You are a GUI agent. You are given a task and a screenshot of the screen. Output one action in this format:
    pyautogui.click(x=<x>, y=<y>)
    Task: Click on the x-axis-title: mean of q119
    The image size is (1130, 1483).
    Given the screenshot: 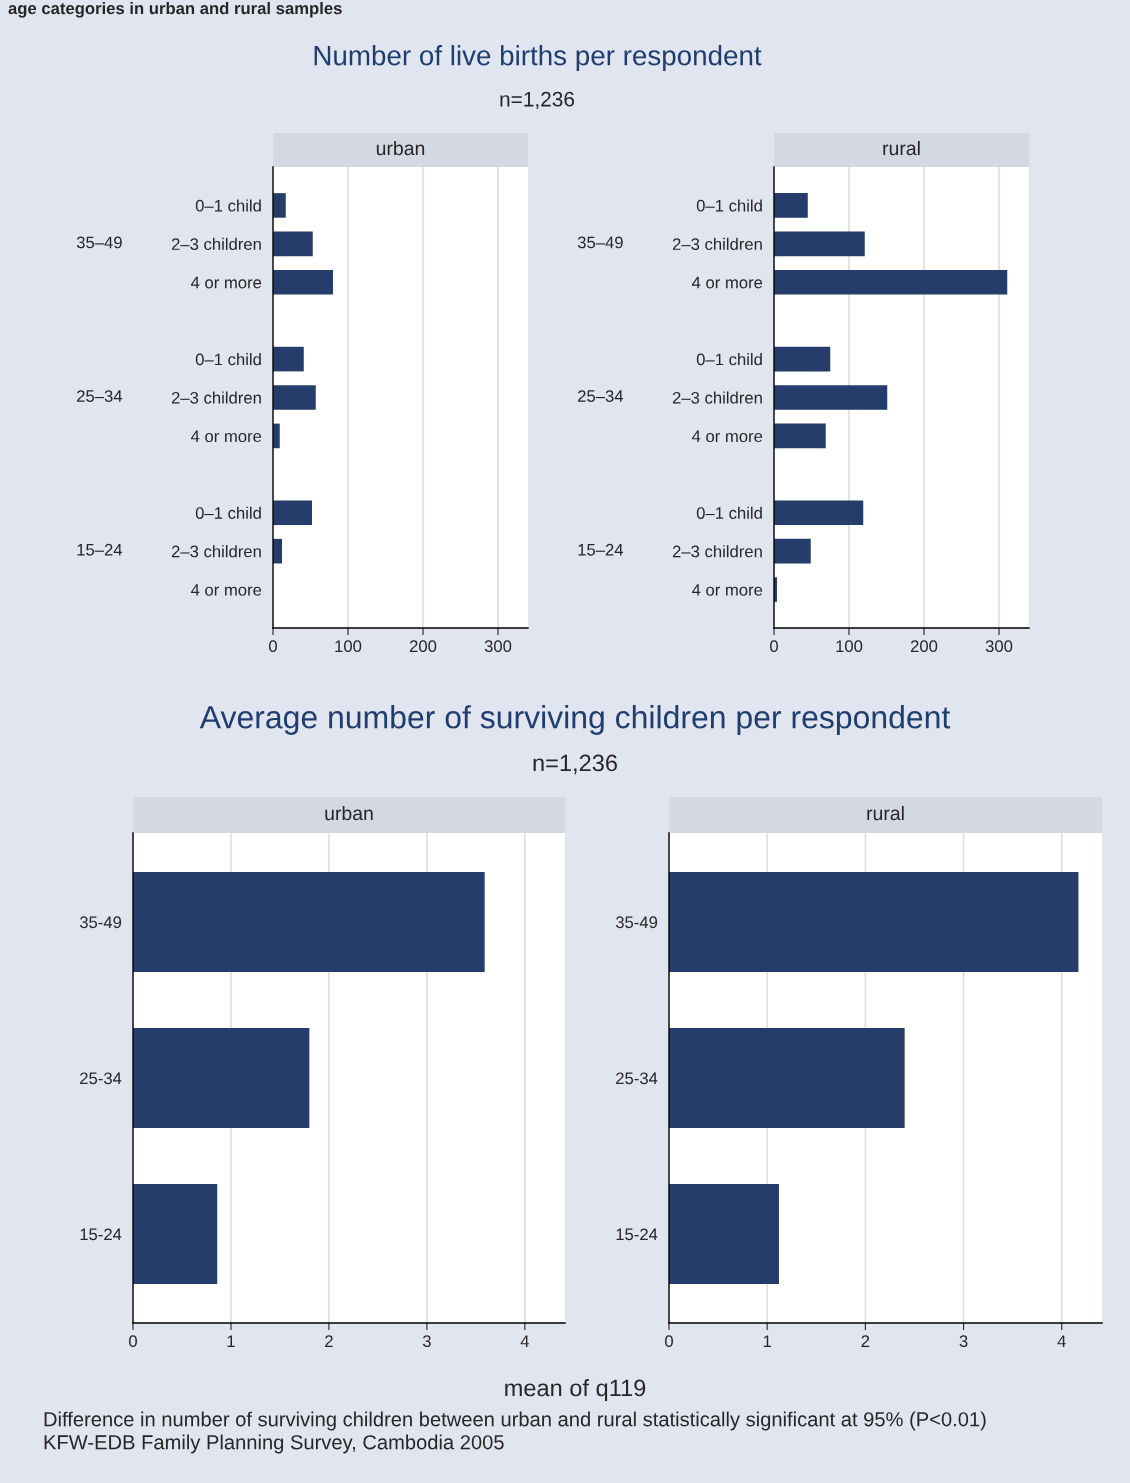 What is the action you would take?
    pyautogui.click(x=575, y=1390)
    